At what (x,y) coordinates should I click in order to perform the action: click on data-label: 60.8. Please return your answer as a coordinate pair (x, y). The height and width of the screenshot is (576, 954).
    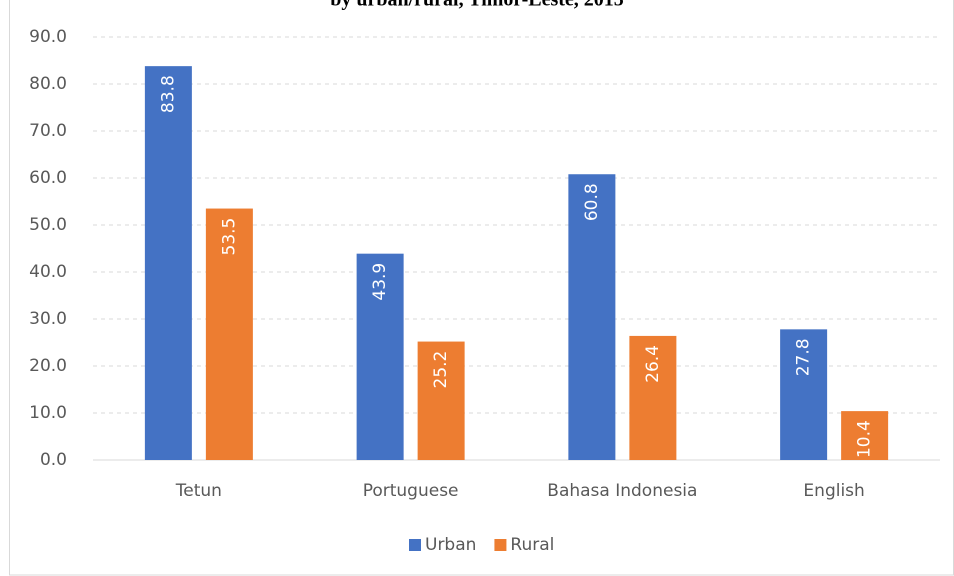
    Looking at the image, I should click on (592, 202).